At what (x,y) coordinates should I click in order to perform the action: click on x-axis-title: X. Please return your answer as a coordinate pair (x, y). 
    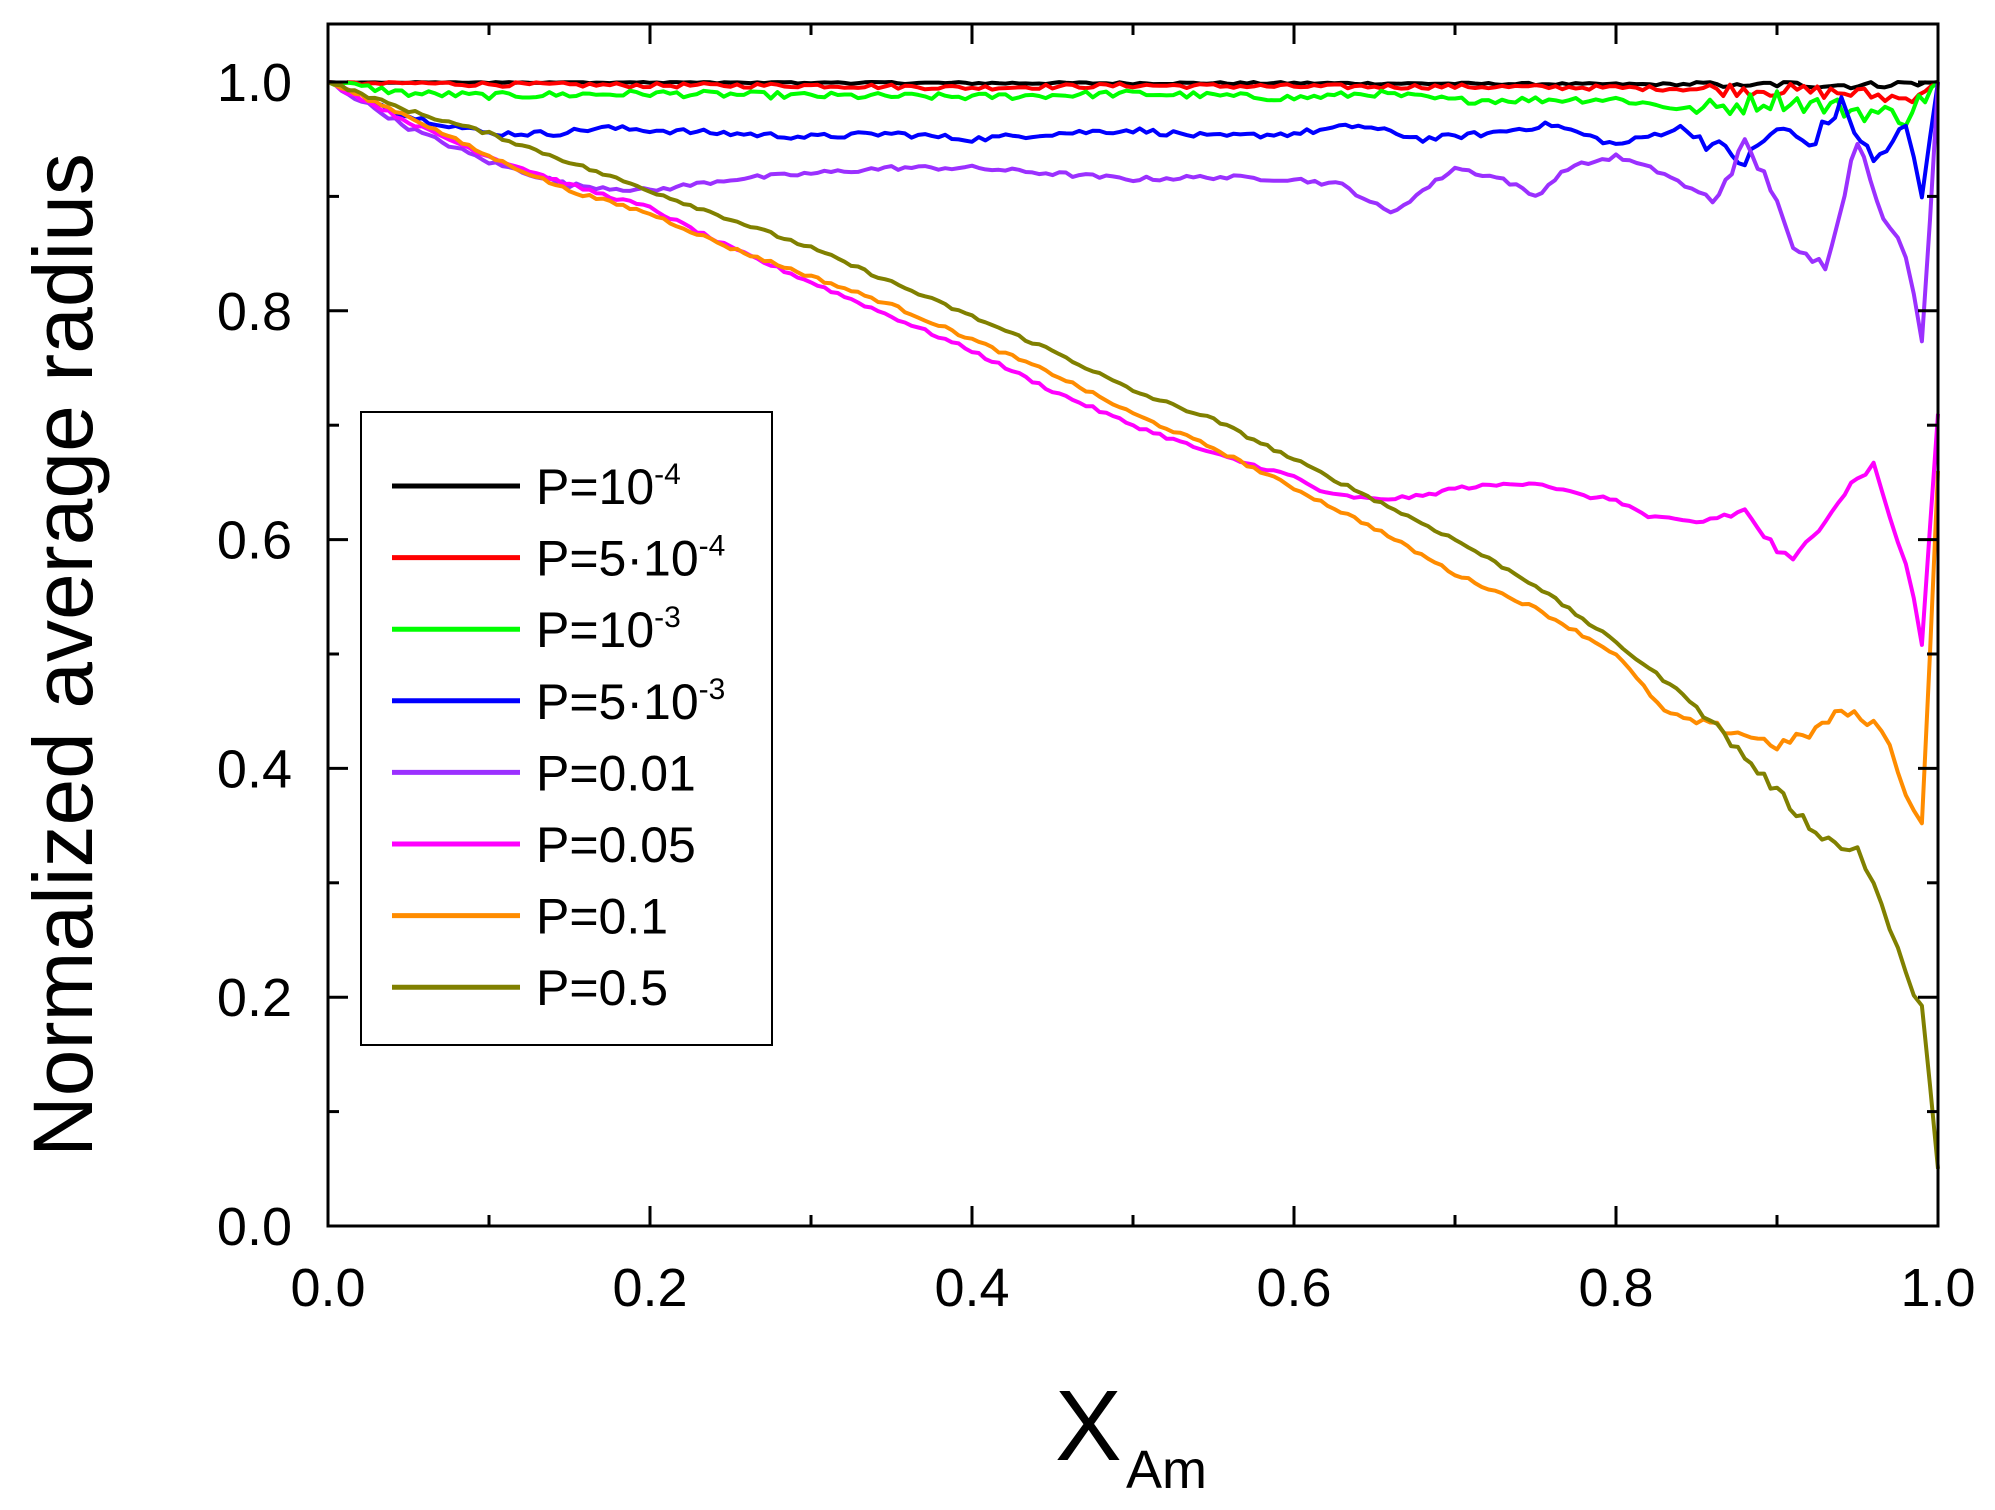
    Looking at the image, I should click on (1088, 1426).